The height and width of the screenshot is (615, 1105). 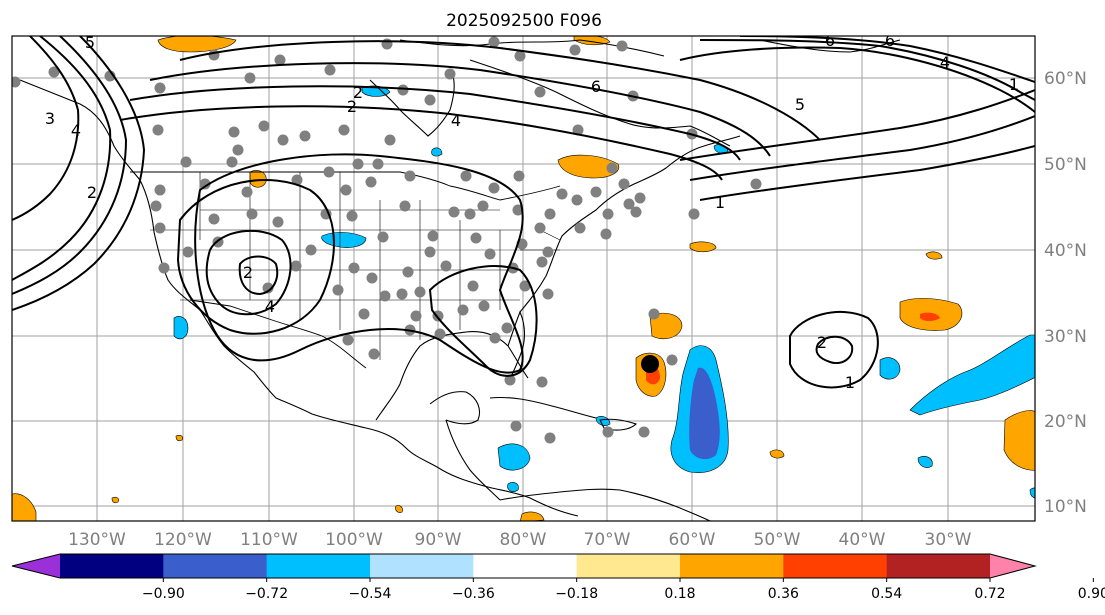 I want to click on orange-mid-atl, so click(x=666, y=326).